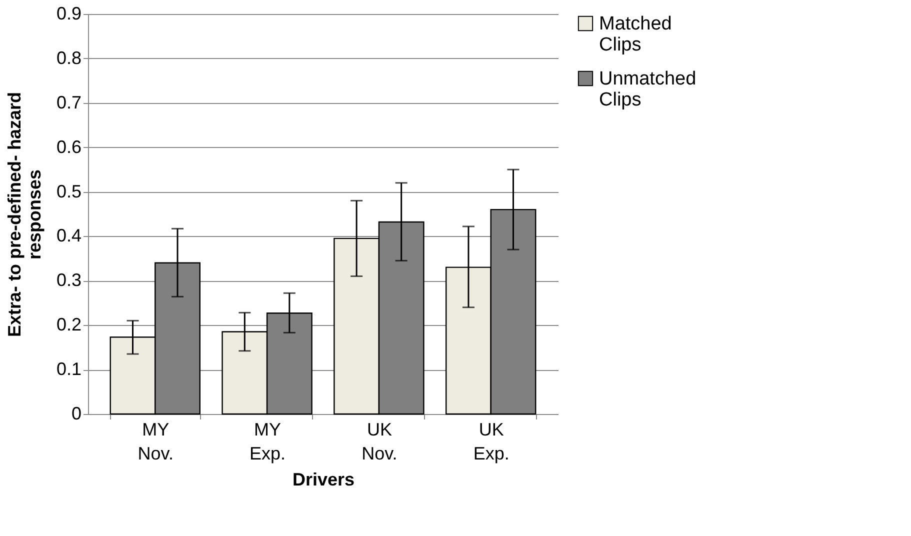  I want to click on y-tick-label: 0.2, so click(69, 324).